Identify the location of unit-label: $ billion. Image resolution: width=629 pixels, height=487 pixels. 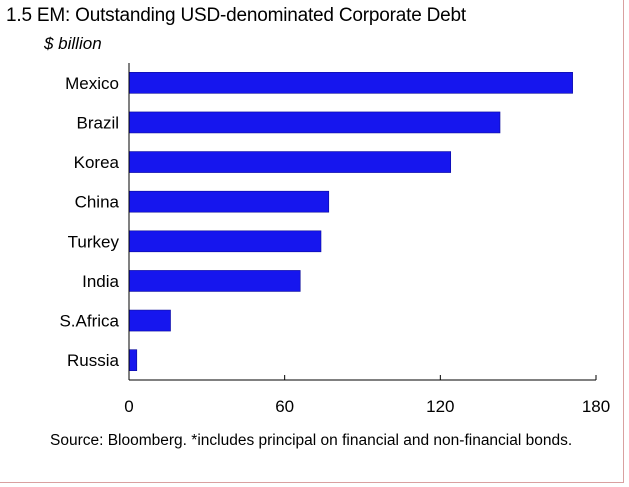
(73, 43).